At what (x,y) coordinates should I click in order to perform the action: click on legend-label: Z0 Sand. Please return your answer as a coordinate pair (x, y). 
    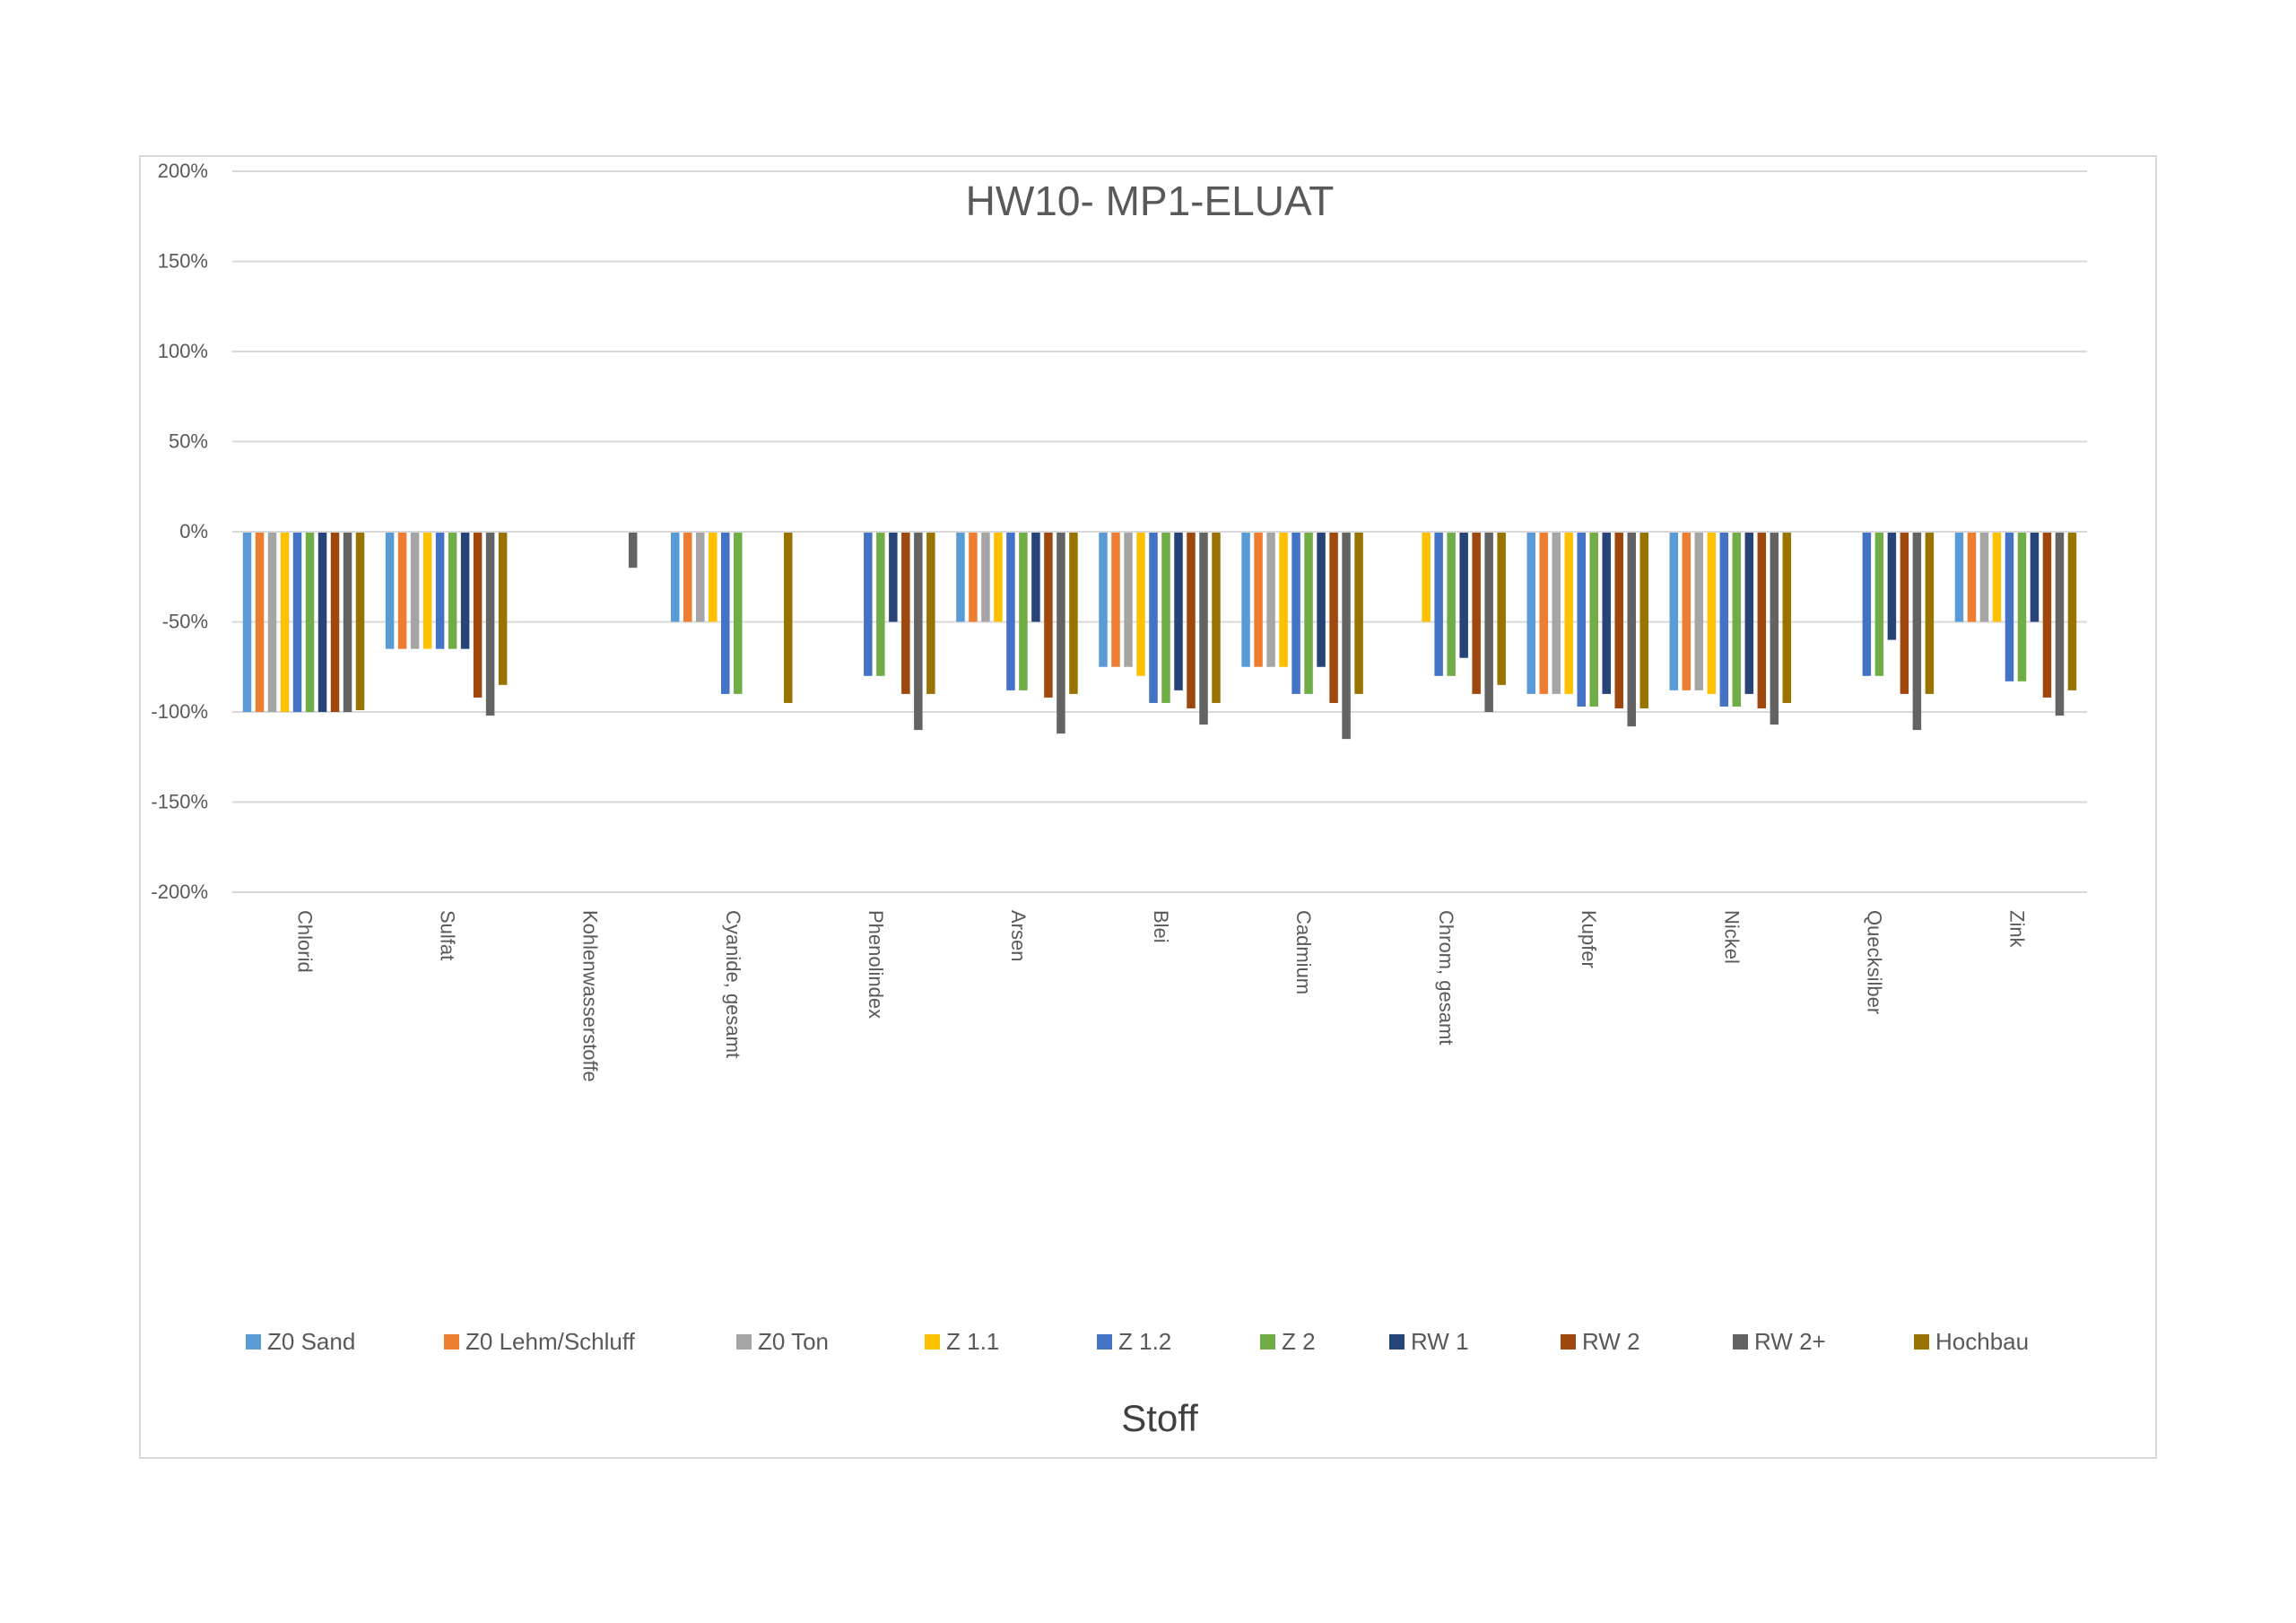
    Looking at the image, I should click on (311, 1341).